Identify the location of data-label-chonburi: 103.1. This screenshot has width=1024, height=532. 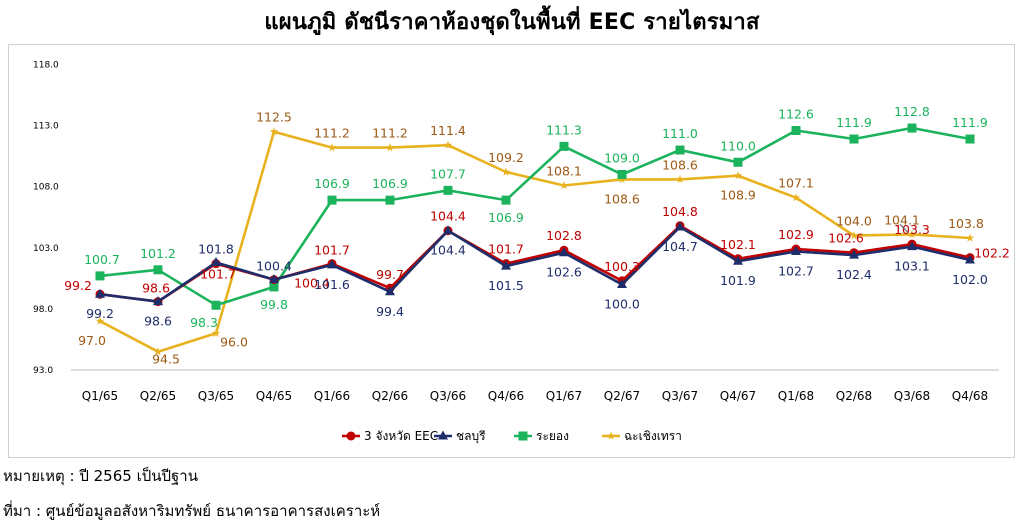
(912, 266).